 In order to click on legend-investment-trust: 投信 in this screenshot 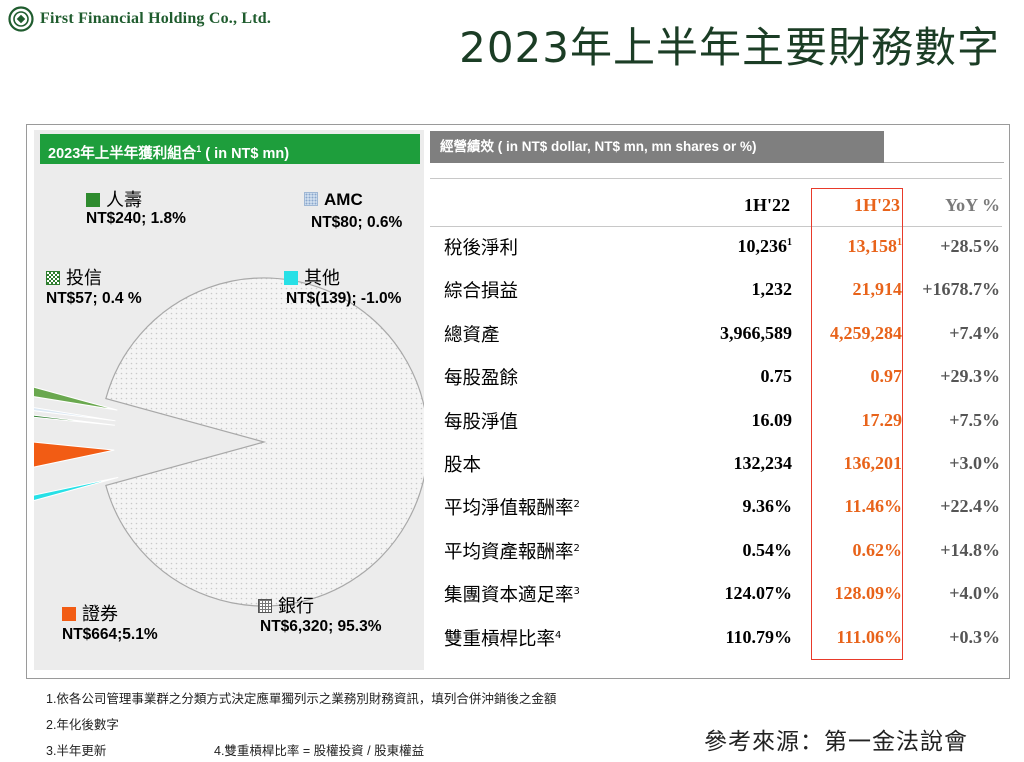, I will do `click(74, 277)`.